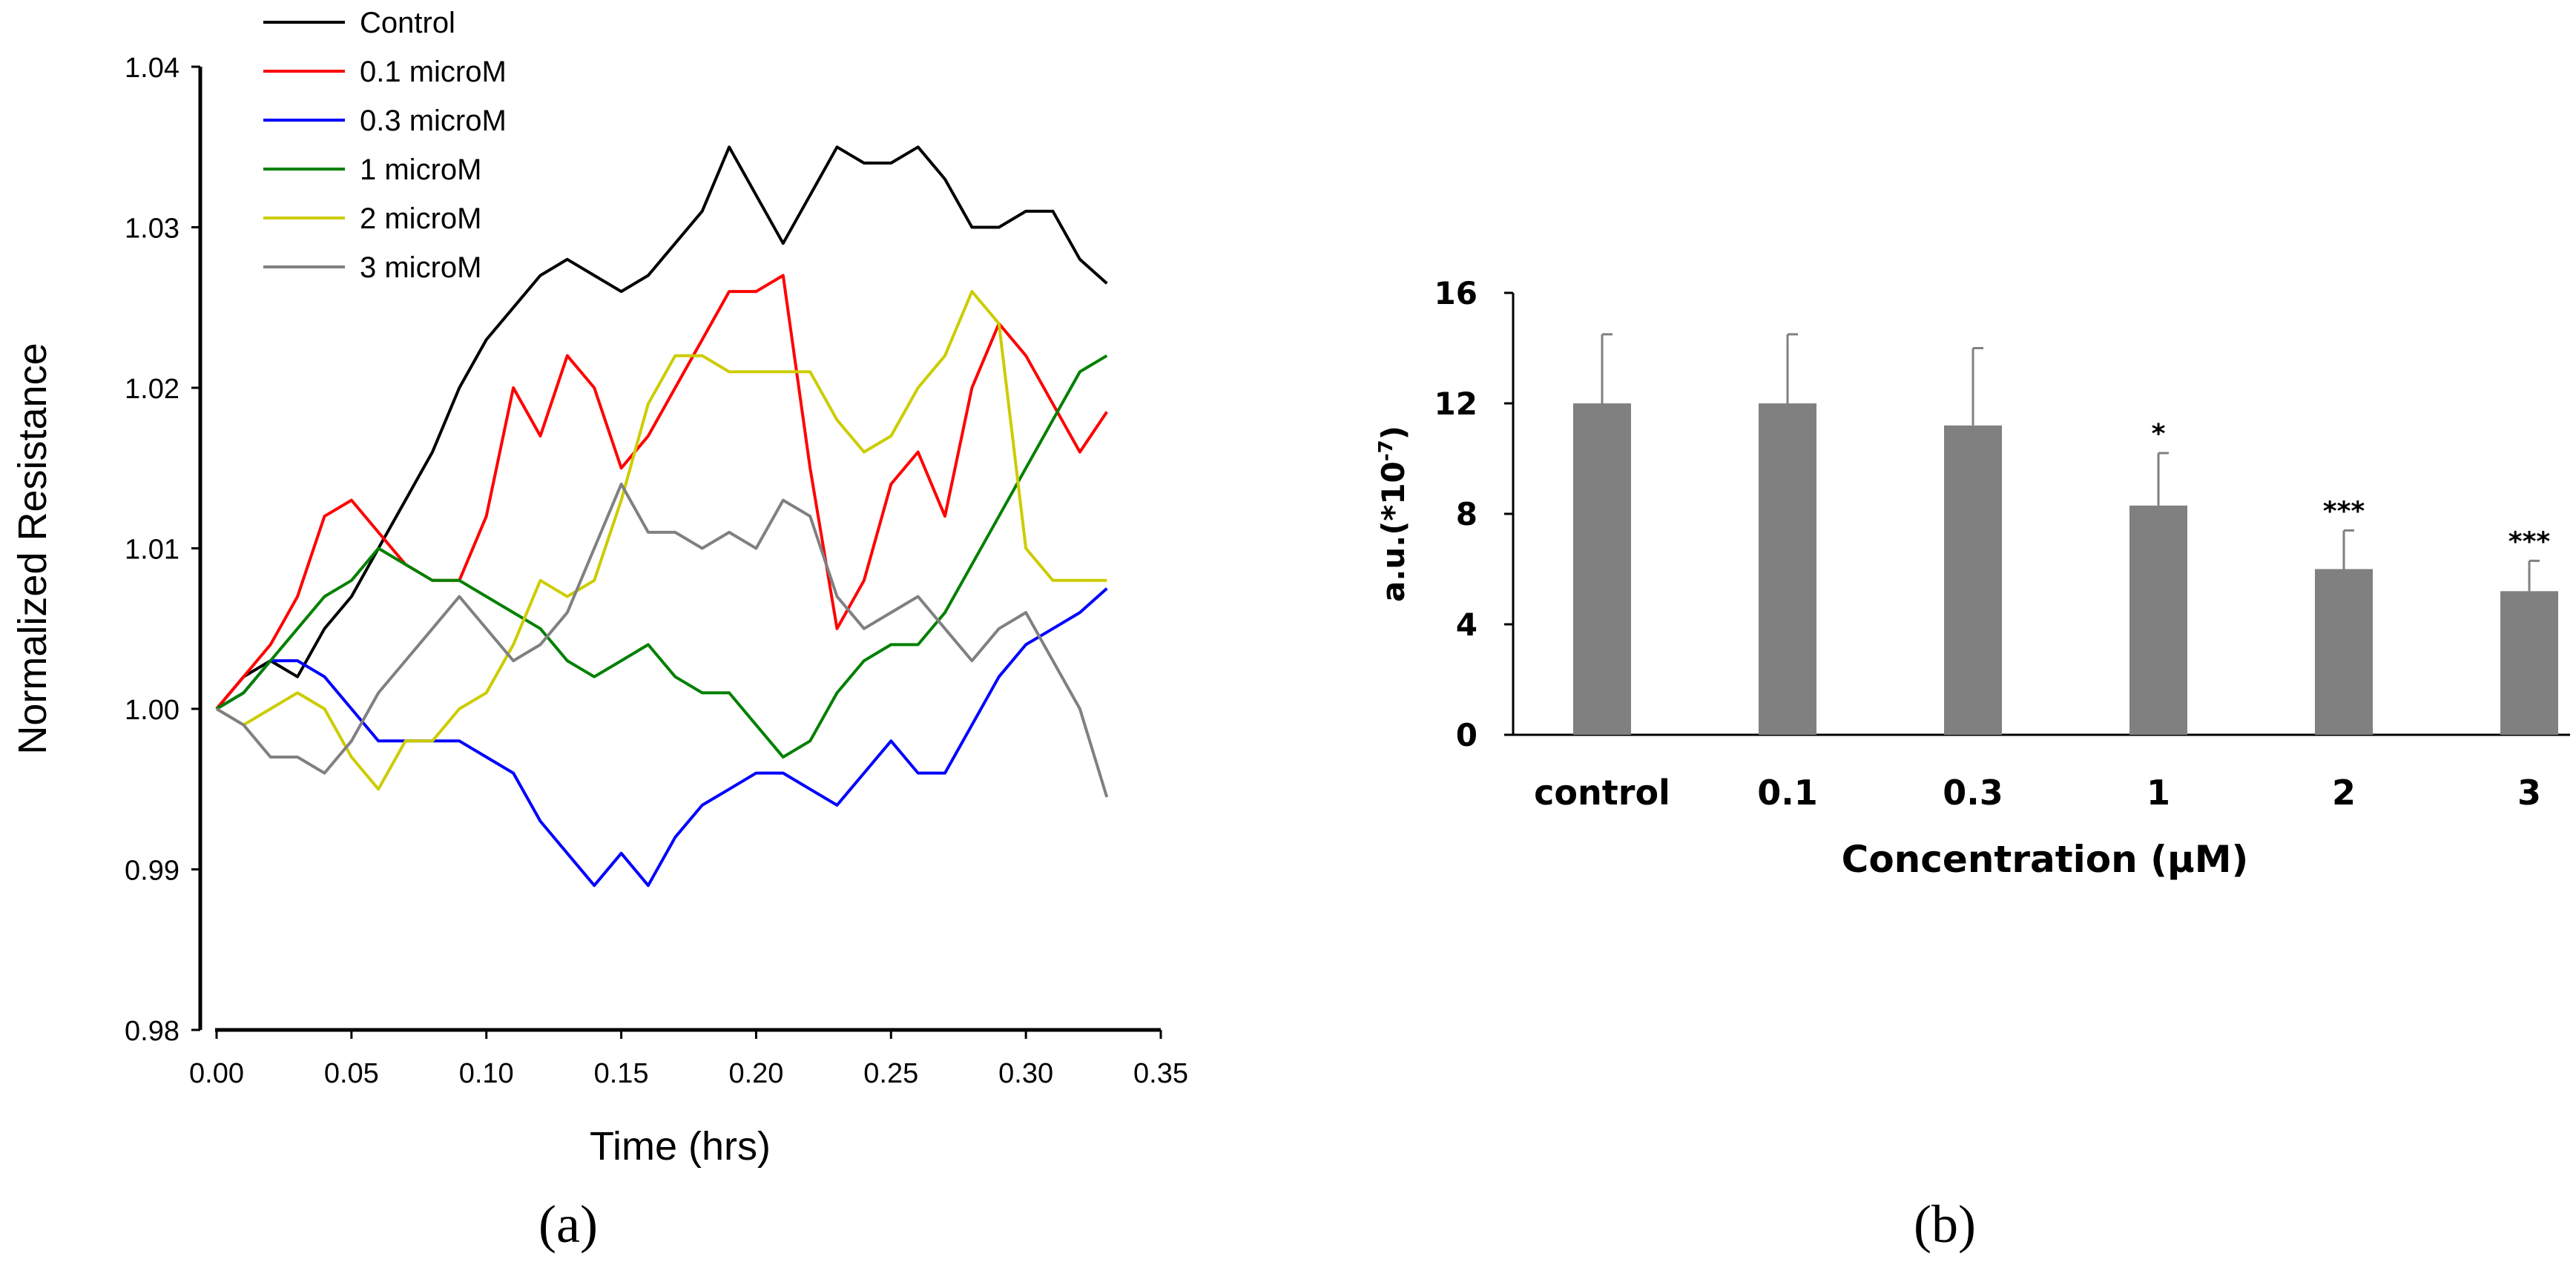 The width and height of the screenshot is (2576, 1262). What do you see at coordinates (1467, 735) in the screenshot?
I see `y-tick-label: 0` at bounding box center [1467, 735].